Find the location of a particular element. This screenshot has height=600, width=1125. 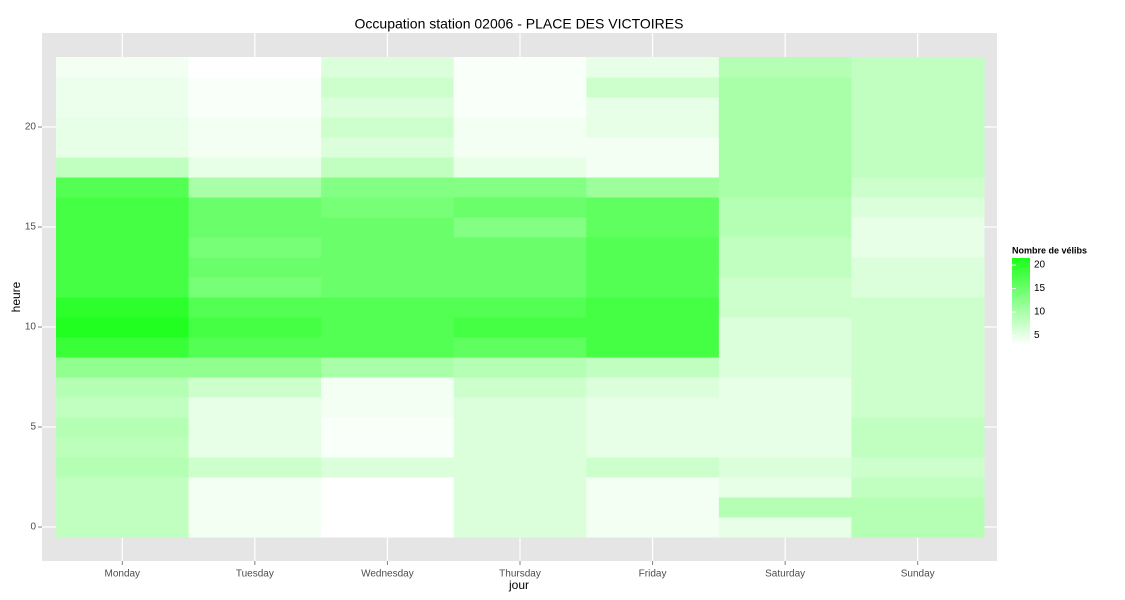

x-tick-label: Friday is located at coordinates (653, 574).